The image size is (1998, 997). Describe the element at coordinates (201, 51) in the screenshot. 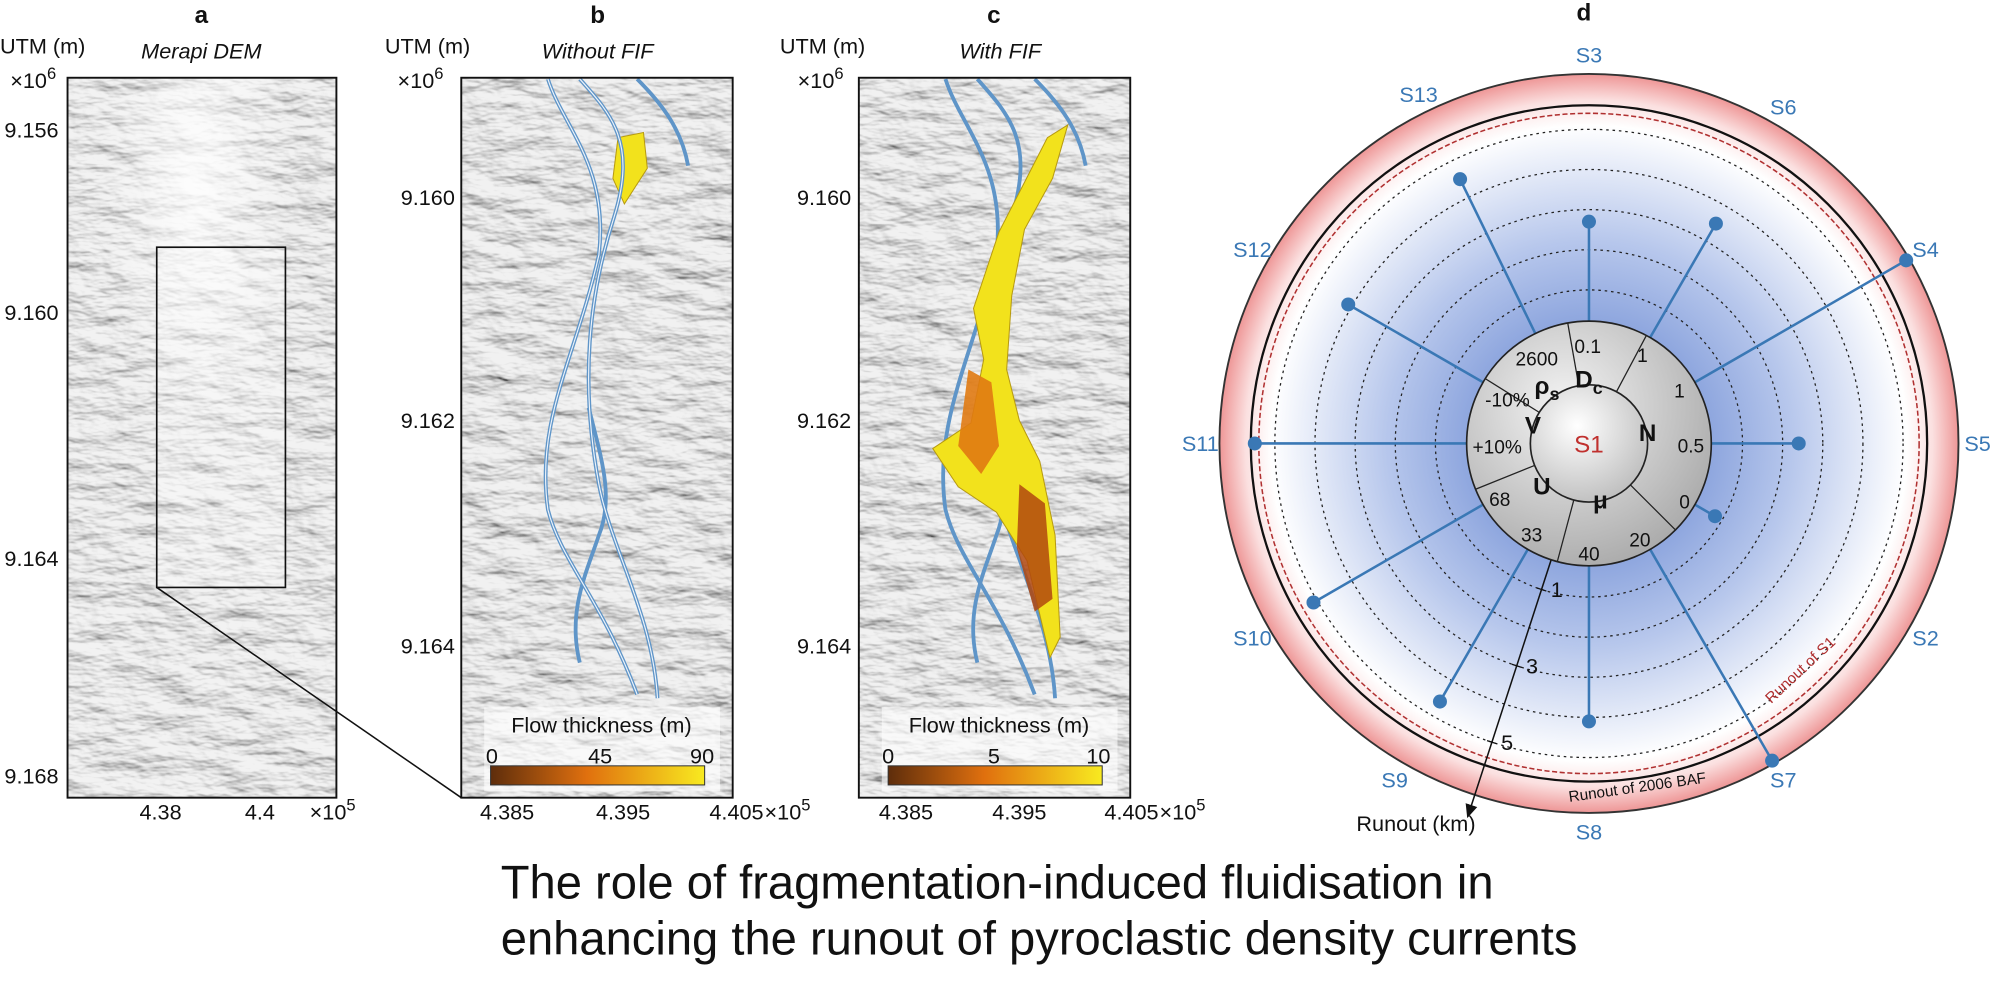

I see `panel-subtitle: Merapi DEM` at that location.